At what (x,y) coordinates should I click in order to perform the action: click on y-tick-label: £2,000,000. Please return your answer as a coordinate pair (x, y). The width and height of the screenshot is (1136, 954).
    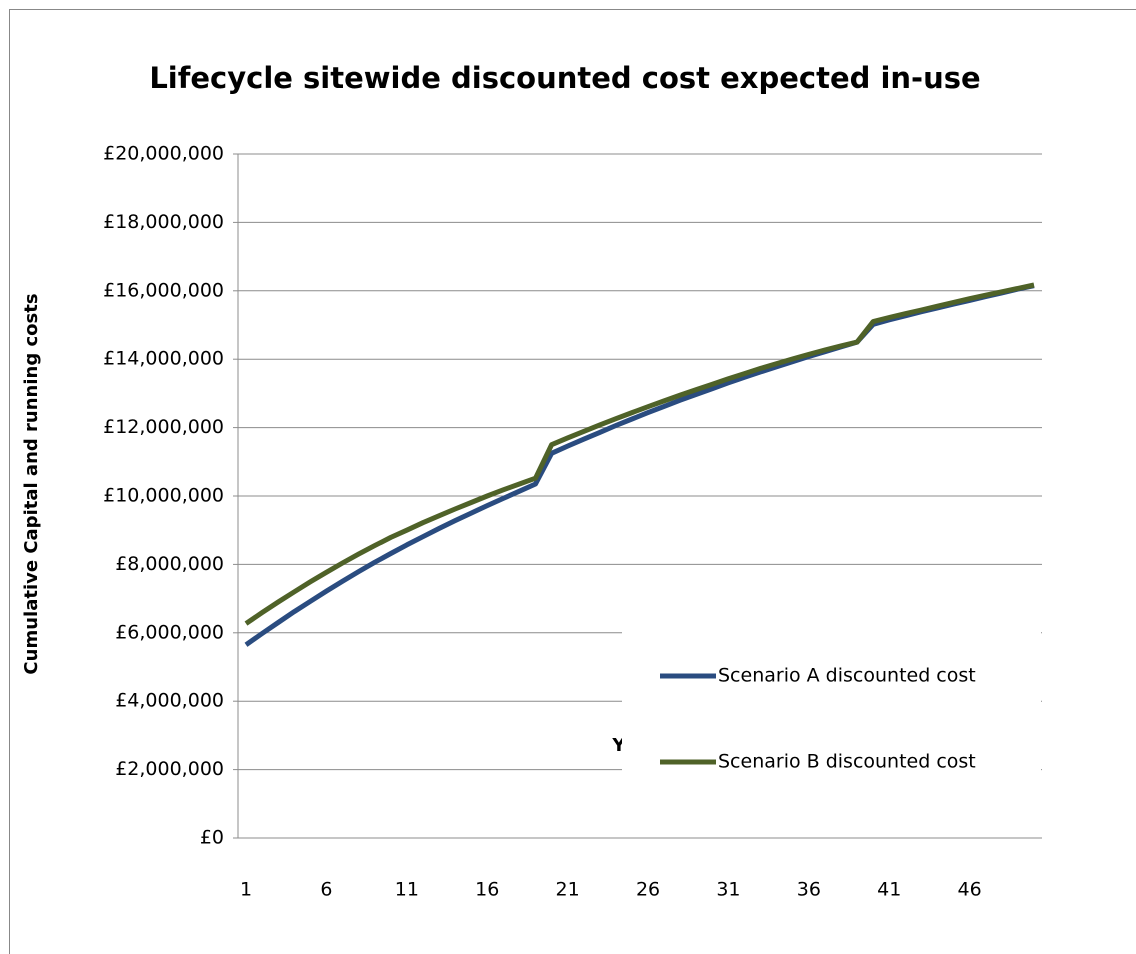
    Looking at the image, I should click on (169, 769).